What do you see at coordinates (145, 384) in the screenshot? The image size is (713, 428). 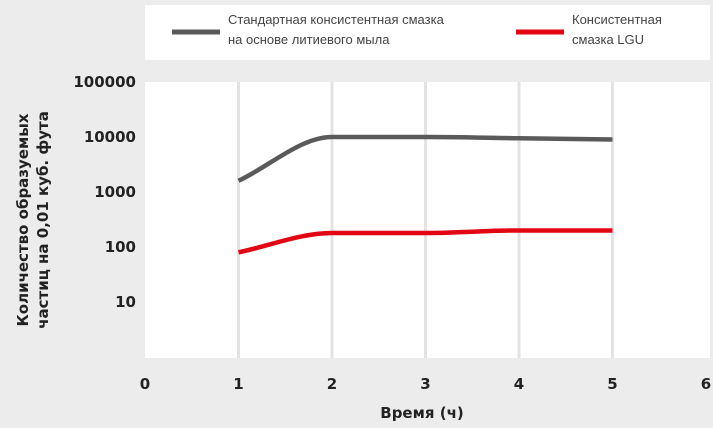 I see `x-tick-label: 0` at bounding box center [145, 384].